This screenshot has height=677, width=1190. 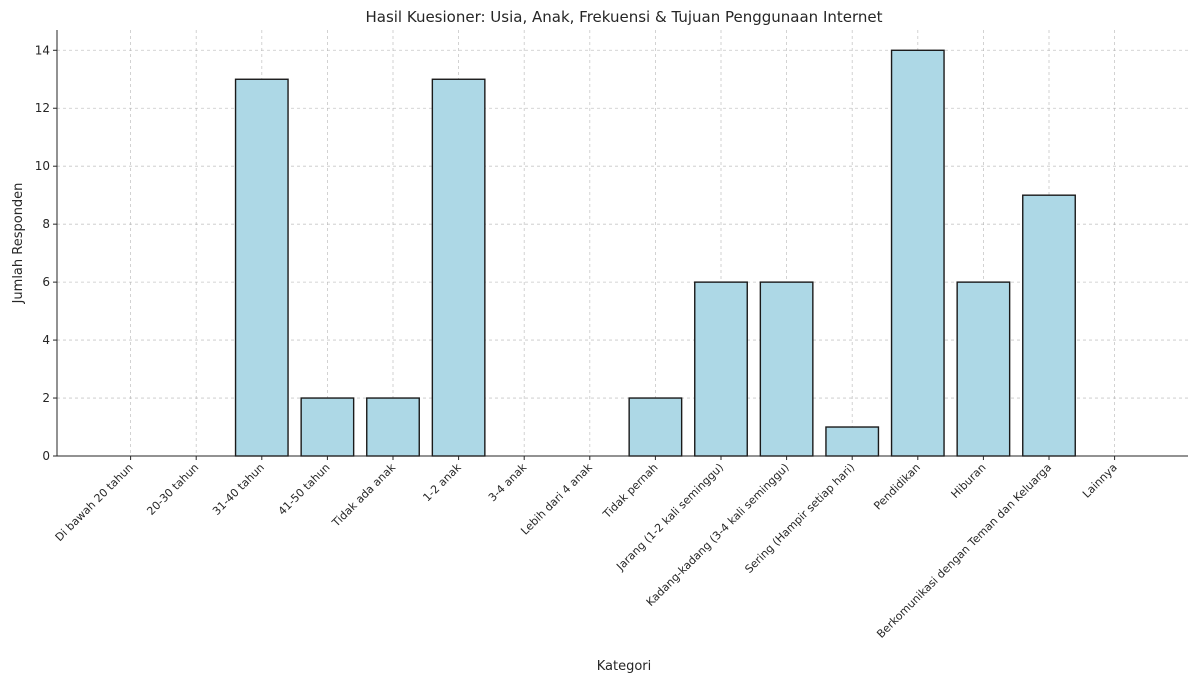 I want to click on y-tick-label: 8, so click(x=46, y=224).